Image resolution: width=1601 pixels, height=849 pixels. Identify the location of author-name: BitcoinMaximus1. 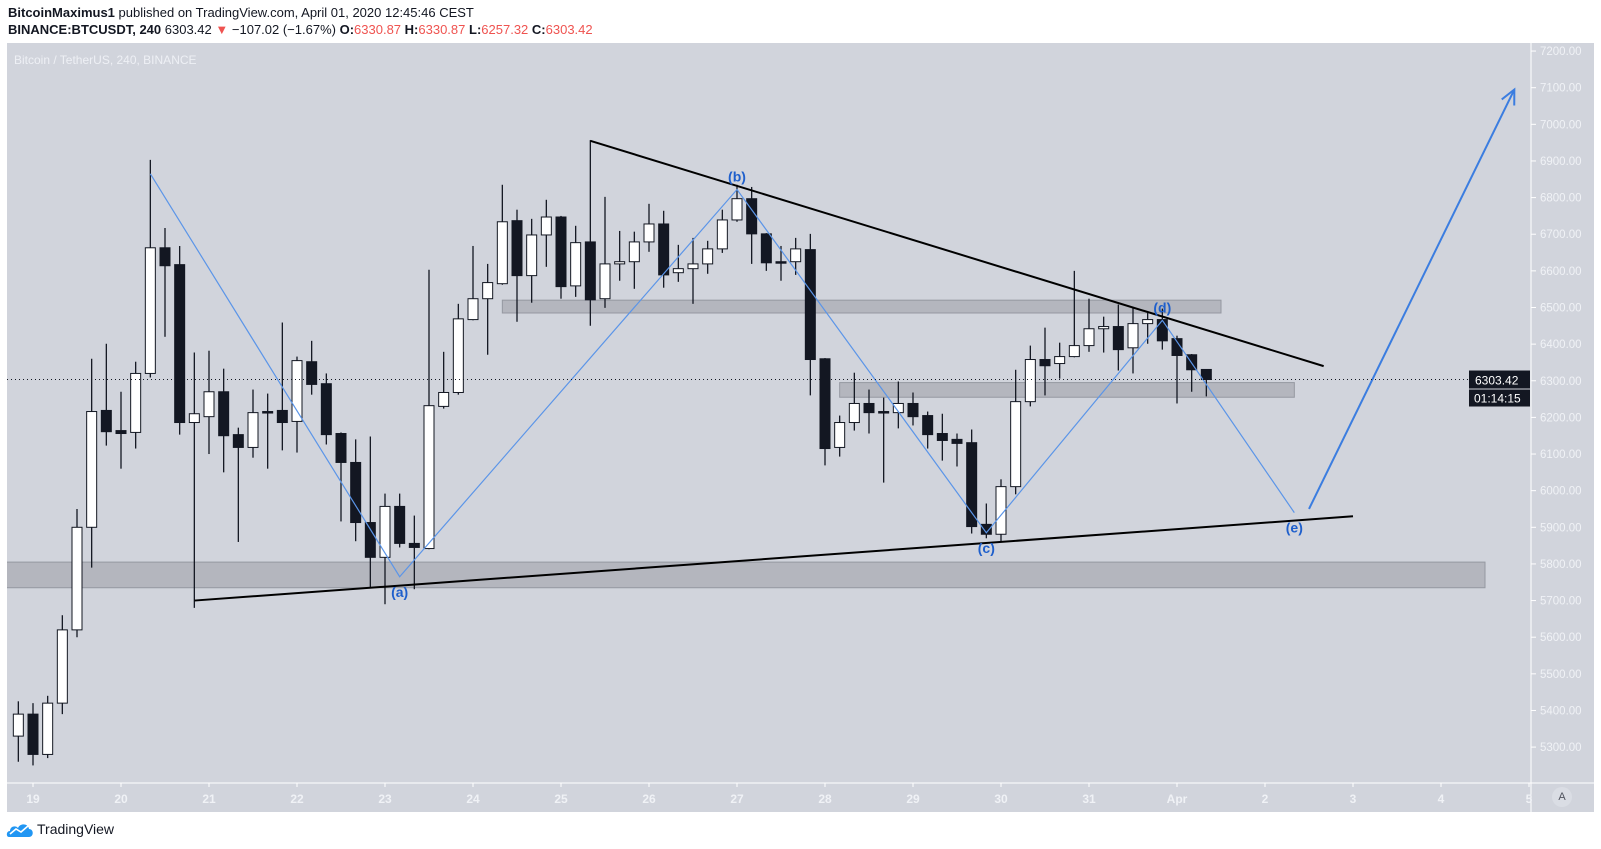
(61, 12).